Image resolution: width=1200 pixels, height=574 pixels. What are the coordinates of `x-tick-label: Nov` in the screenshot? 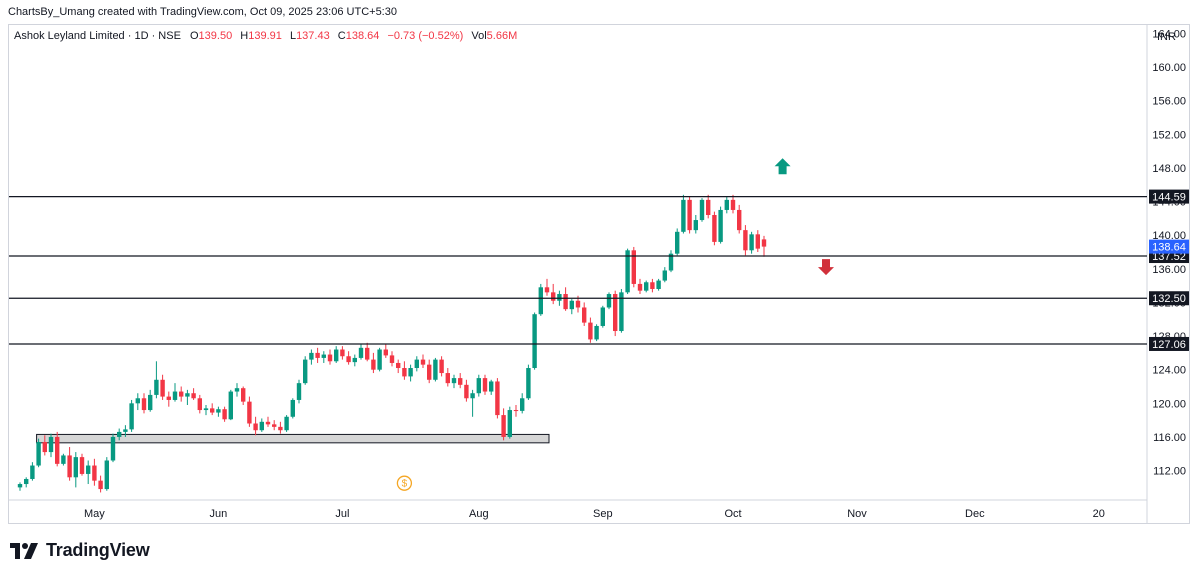 It's located at (857, 514).